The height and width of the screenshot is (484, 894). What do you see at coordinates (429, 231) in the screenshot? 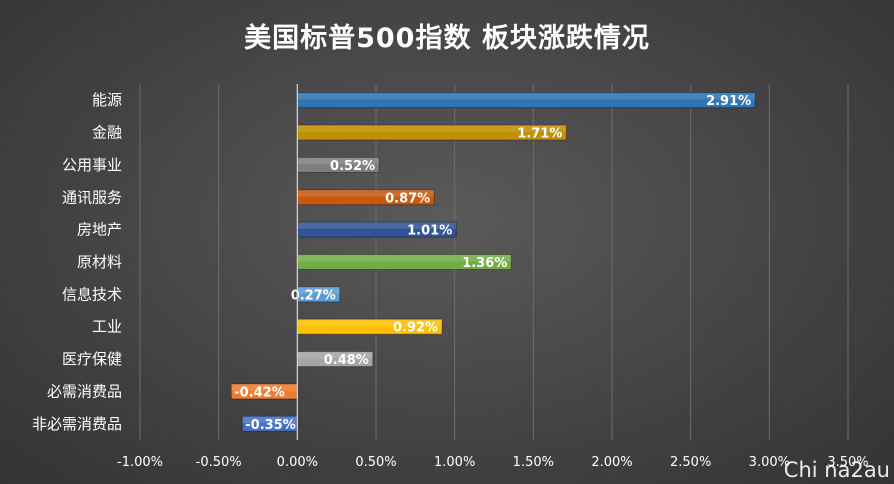
I see `data-label-4: 1.01%` at bounding box center [429, 231].